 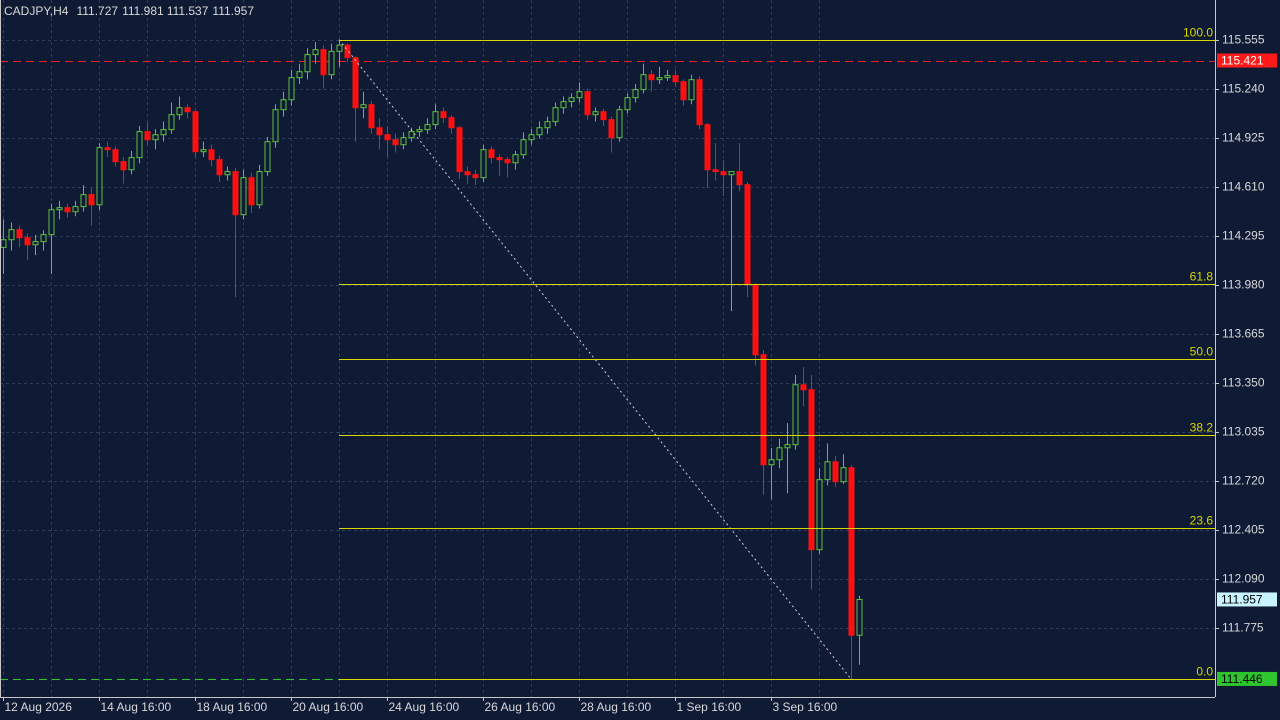 What do you see at coordinates (1202, 277) in the screenshot?
I see `fib-label: 61.8` at bounding box center [1202, 277].